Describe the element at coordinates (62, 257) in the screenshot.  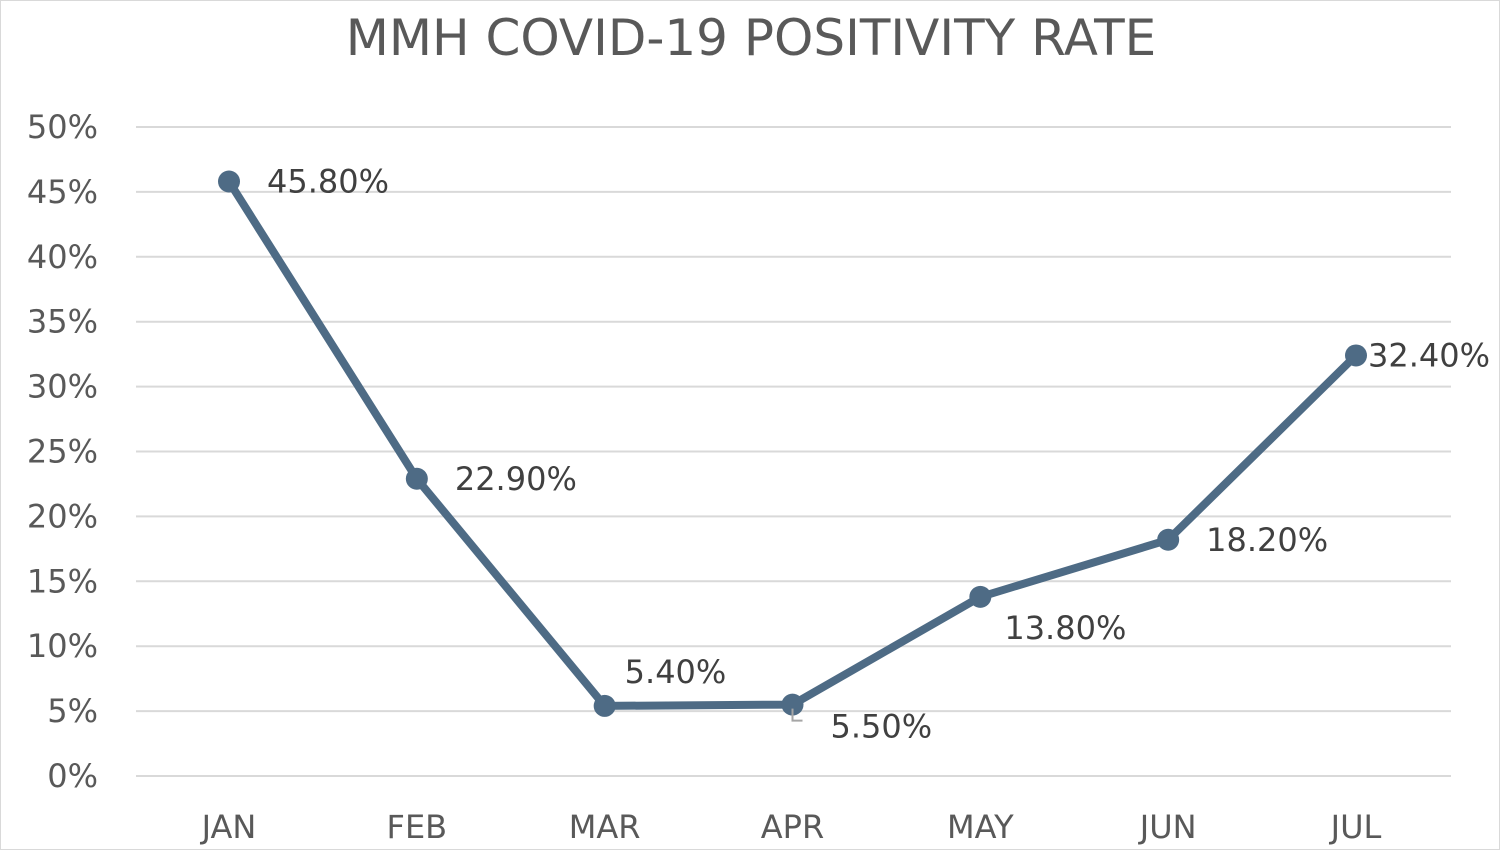
I see `y-tick-label: 40%` at that location.